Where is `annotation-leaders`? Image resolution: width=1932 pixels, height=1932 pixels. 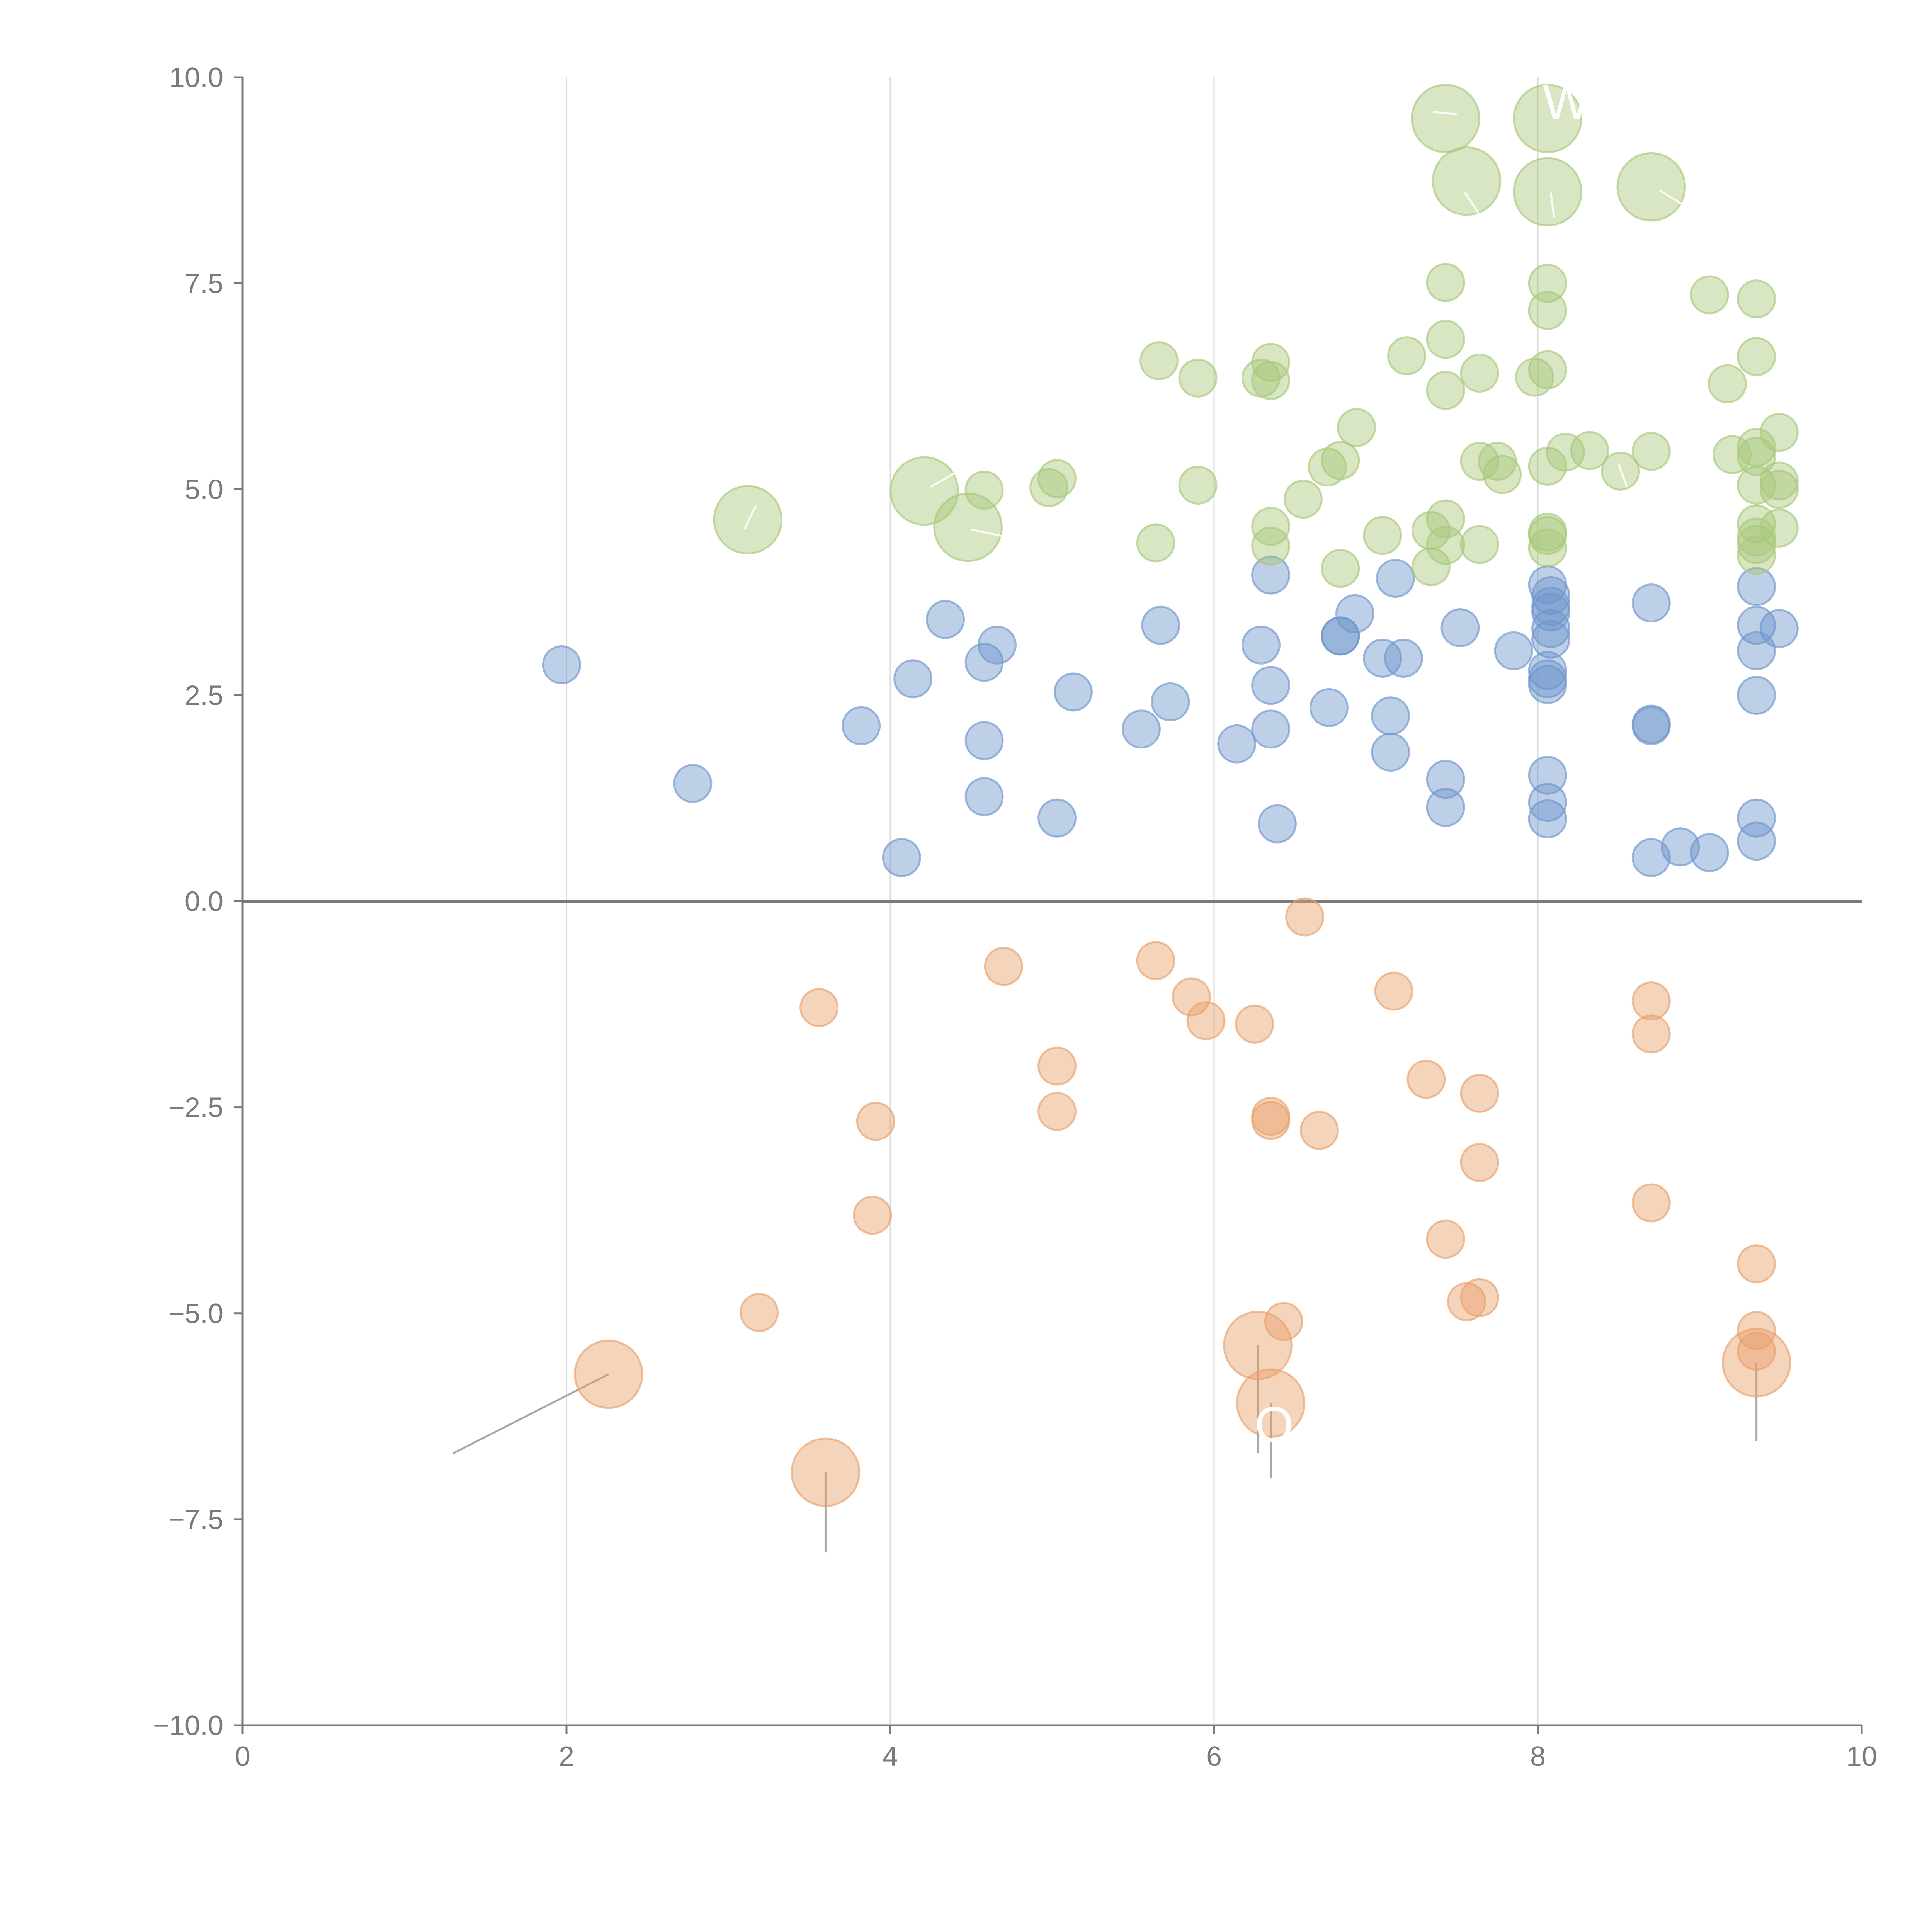 annotation-leaders is located at coordinates (1105, 1449).